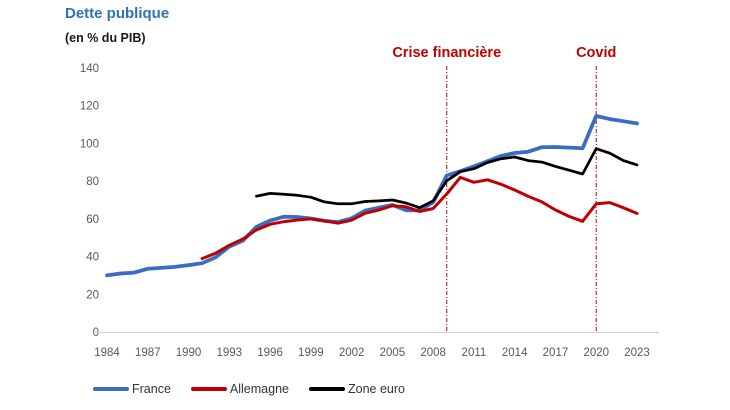  Describe the element at coordinates (111, 389) in the screenshot. I see `legend-swatch-france` at that location.